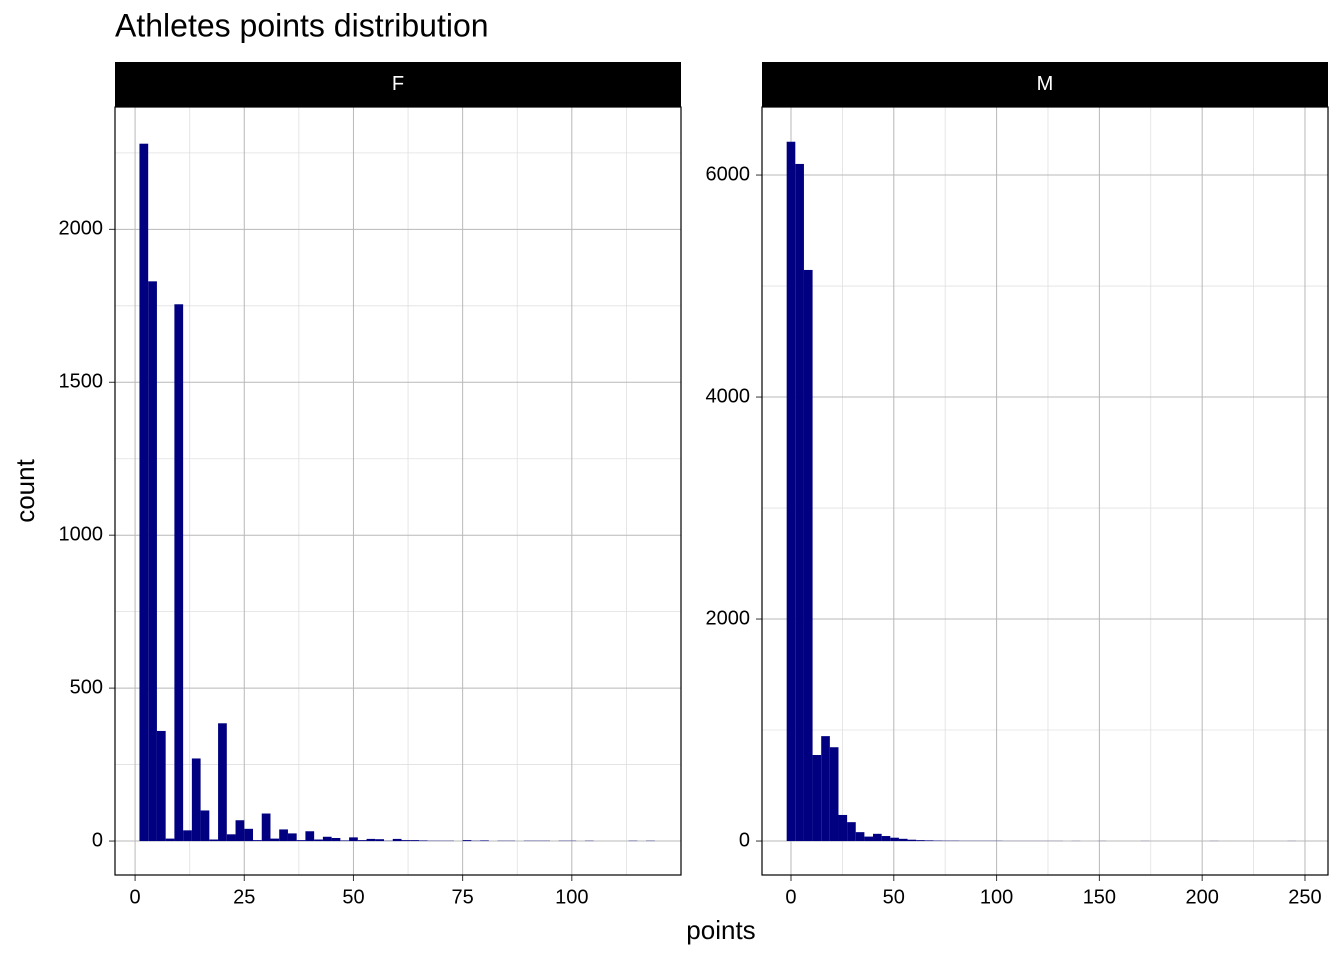  Describe the element at coordinates (86, 687) in the screenshot. I see `y-tick-label: 500` at that location.